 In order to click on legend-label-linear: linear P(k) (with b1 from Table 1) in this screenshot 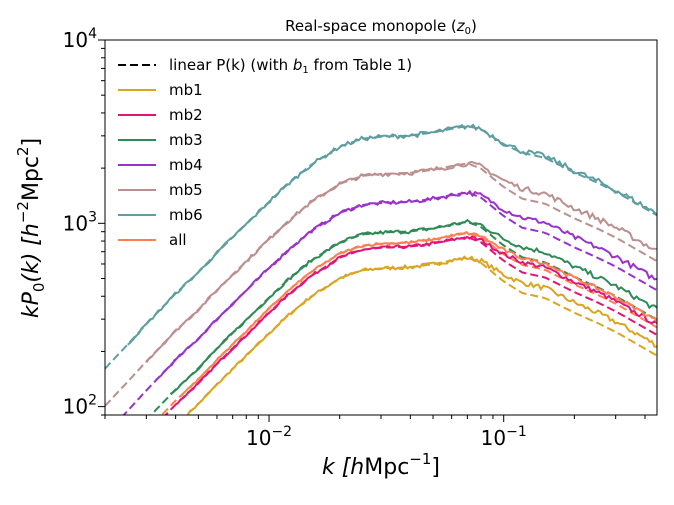, I will do `click(290, 66)`.